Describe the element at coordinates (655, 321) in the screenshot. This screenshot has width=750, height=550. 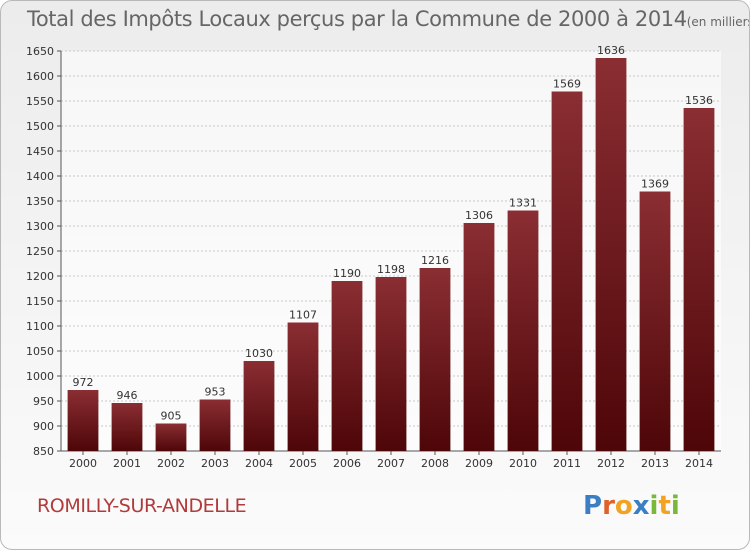
I see `bar-2013` at that location.